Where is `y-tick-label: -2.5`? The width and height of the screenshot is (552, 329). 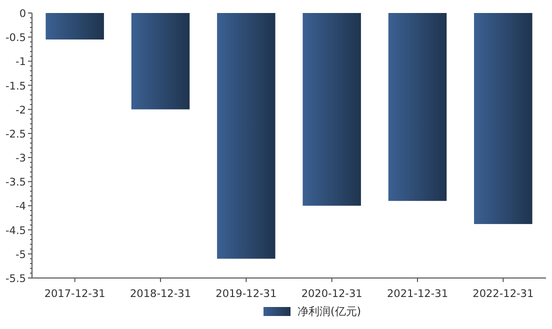
y-tick-label: -2.5 is located at coordinates (16, 134).